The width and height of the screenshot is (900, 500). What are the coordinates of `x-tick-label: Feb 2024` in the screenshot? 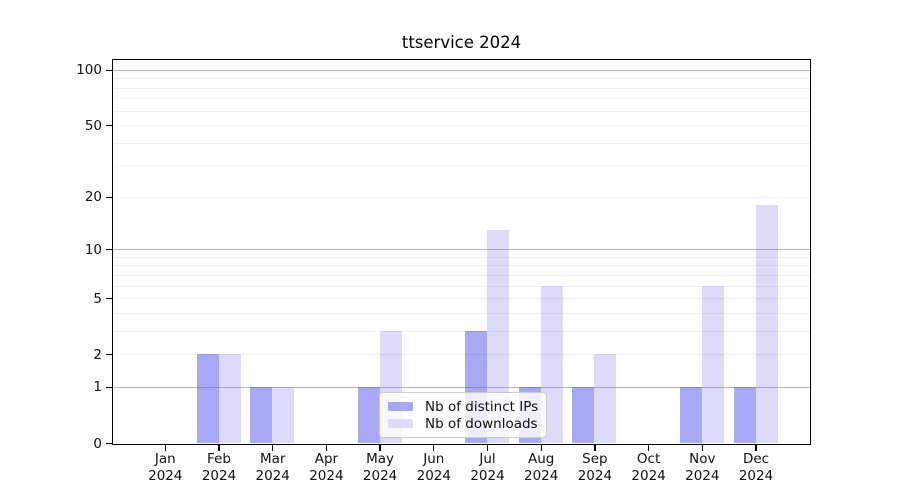 It's located at (219, 467).